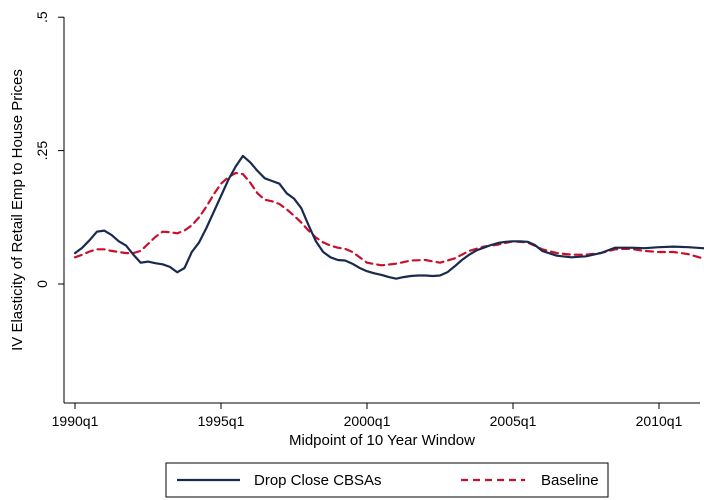  What do you see at coordinates (42, 17) in the screenshot?
I see `y-tick-label: .5` at bounding box center [42, 17].